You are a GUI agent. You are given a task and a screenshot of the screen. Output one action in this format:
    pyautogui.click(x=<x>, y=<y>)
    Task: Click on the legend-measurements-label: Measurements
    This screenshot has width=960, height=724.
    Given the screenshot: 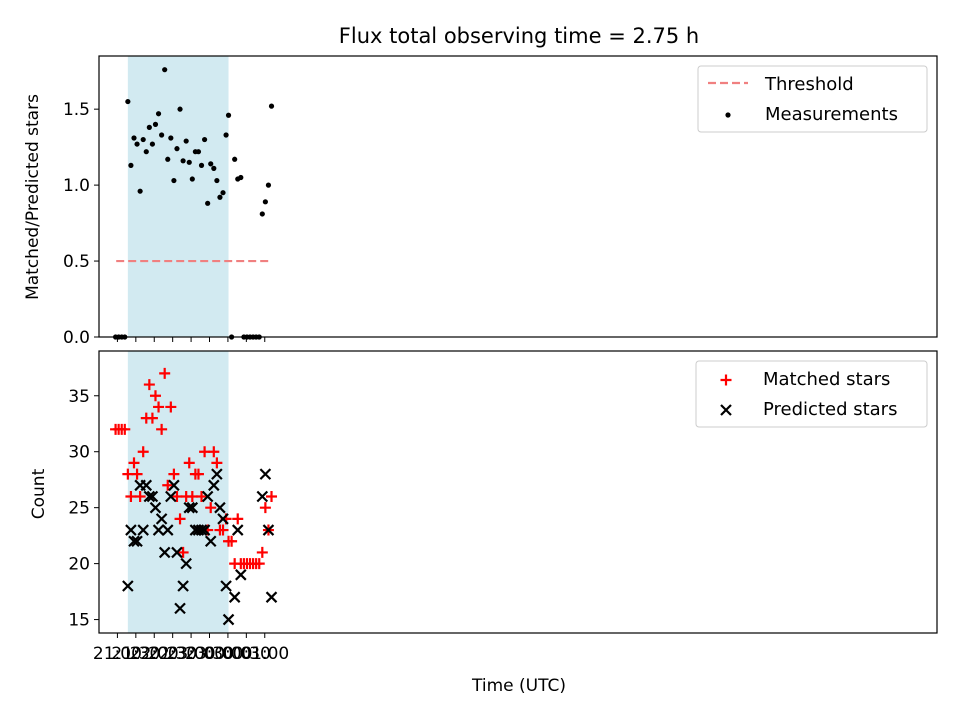 What is the action you would take?
    pyautogui.click(x=831, y=114)
    